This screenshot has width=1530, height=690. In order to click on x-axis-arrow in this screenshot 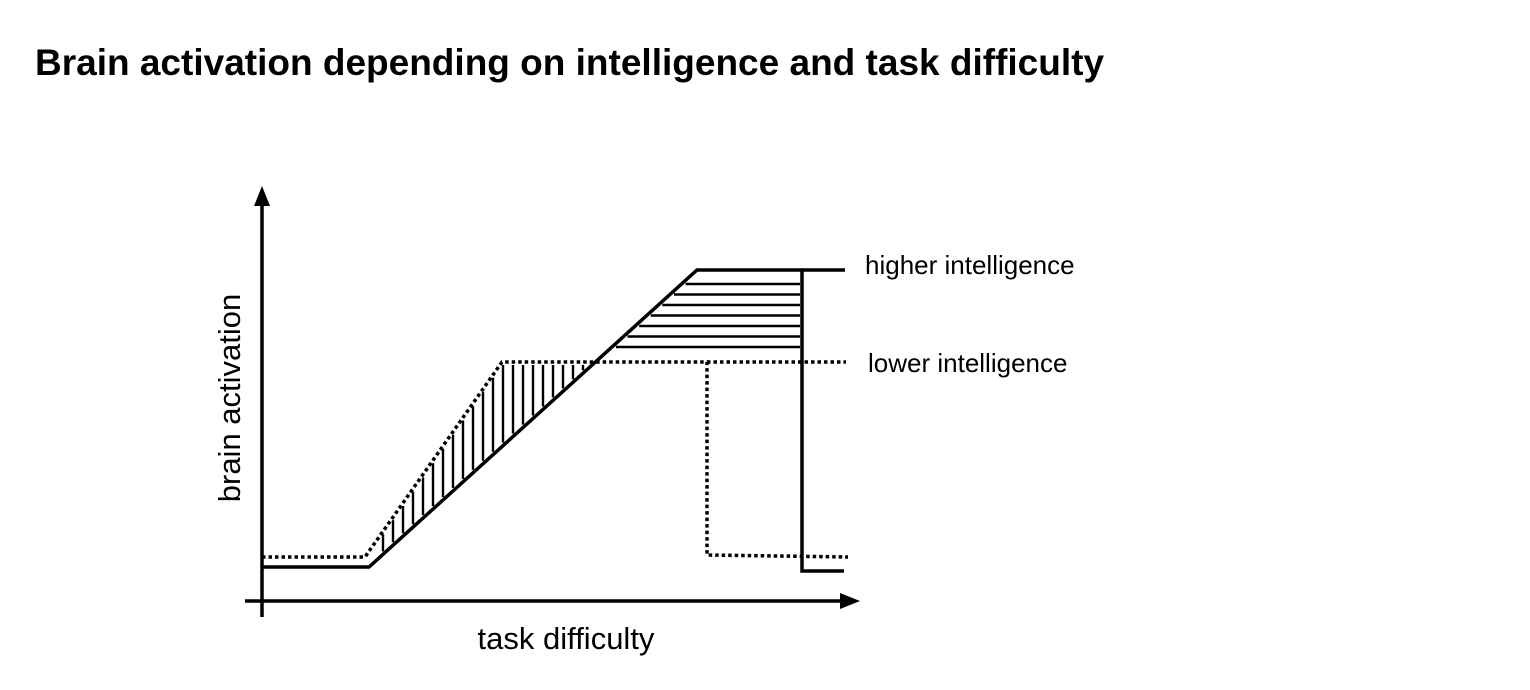, I will do `click(850, 601)`.